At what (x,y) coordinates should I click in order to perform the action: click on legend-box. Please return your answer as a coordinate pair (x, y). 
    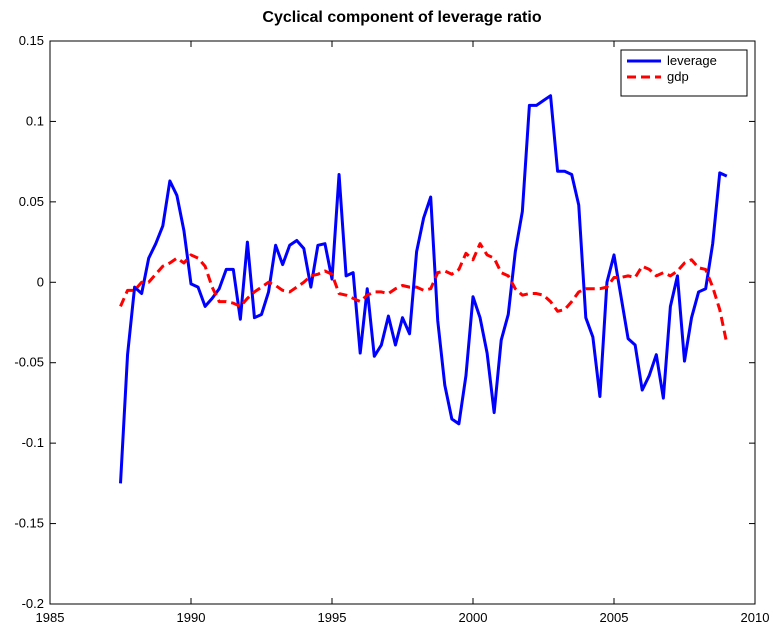
    Looking at the image, I should click on (684, 73).